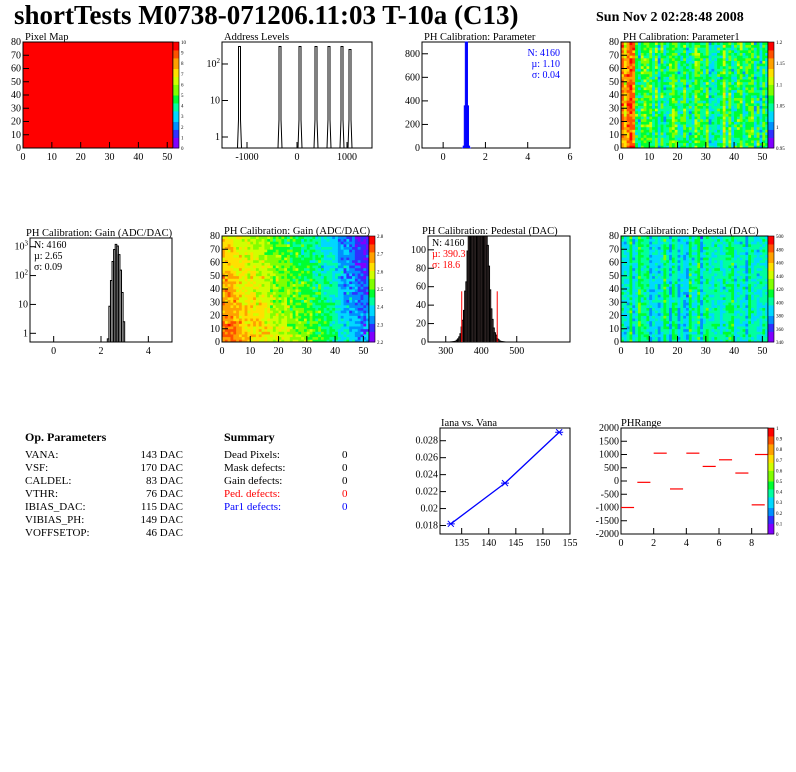  I want to click on y-tick-label: 0, so click(18, 148).